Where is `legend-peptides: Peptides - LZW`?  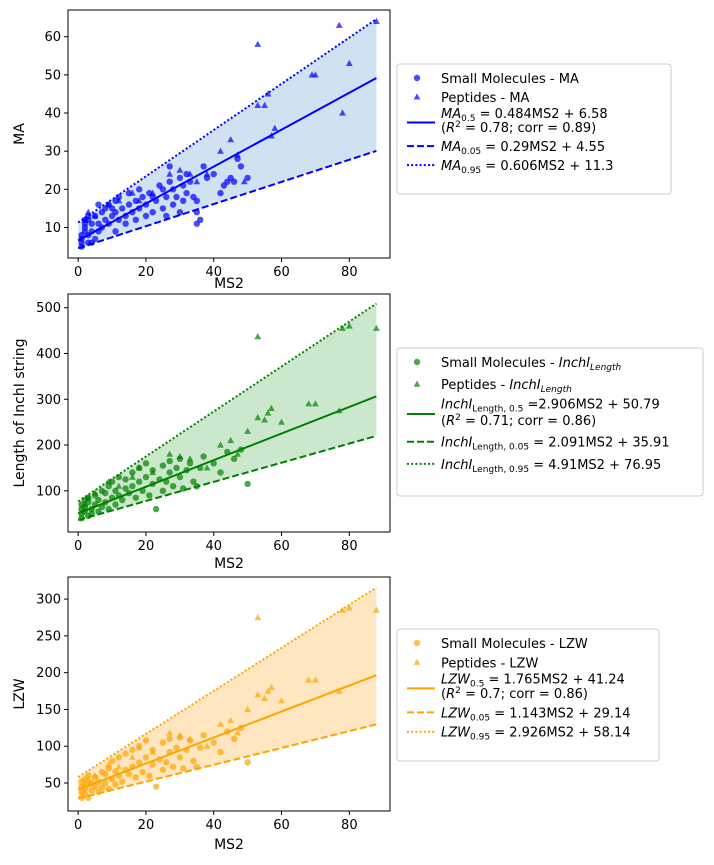 legend-peptides: Peptides - LZW is located at coordinates (489, 663).